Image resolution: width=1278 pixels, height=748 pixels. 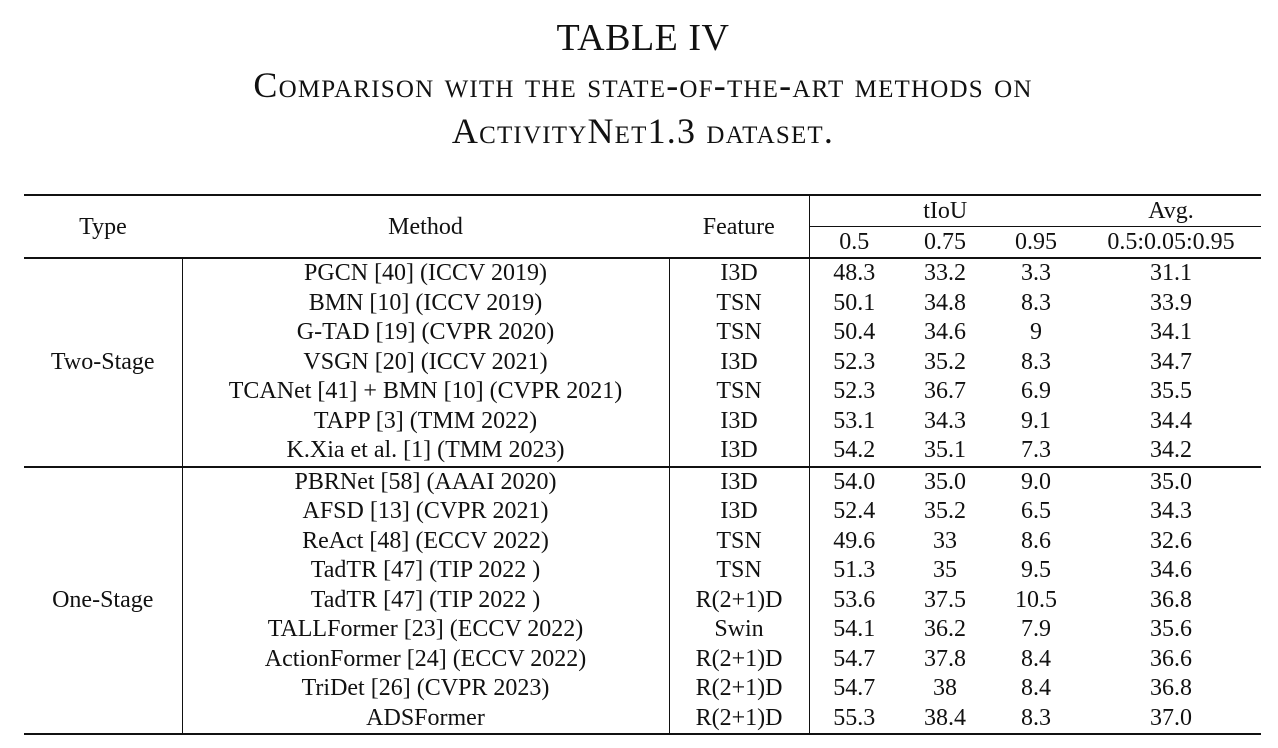 I want to click on tiou-0.5-cell: 54.2, so click(x=854, y=450).